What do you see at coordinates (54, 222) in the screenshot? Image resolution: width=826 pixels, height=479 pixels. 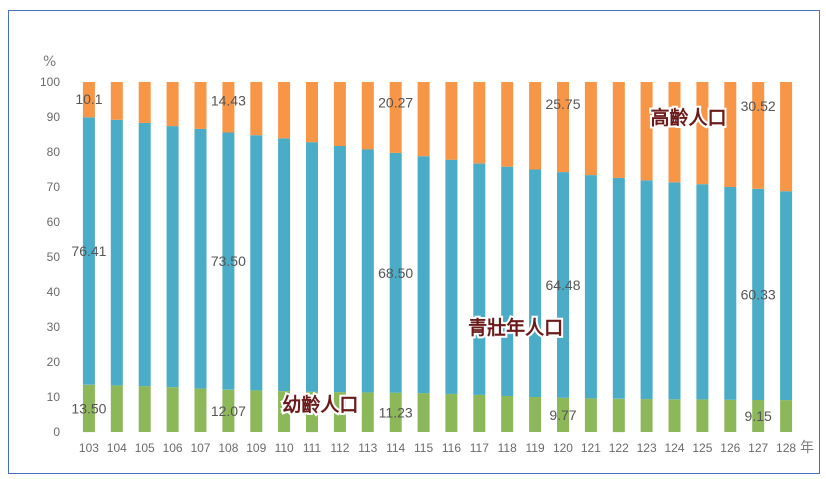 I see `y-tick-label: 60` at bounding box center [54, 222].